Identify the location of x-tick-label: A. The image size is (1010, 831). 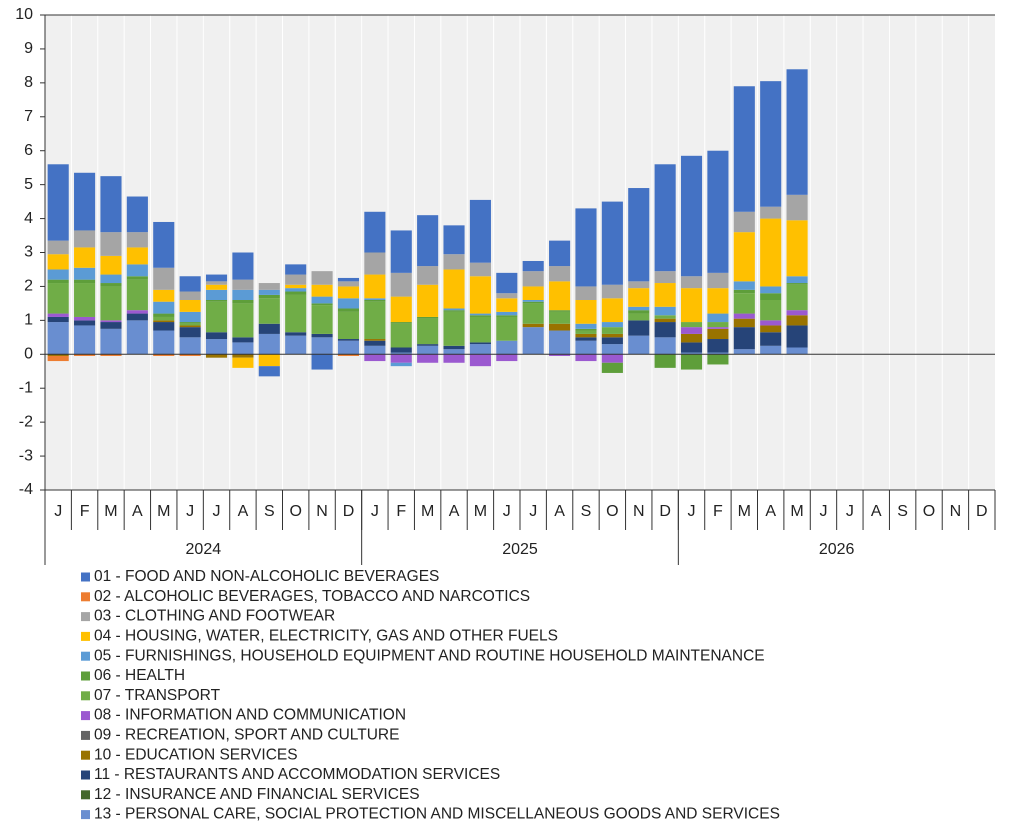
(770, 511).